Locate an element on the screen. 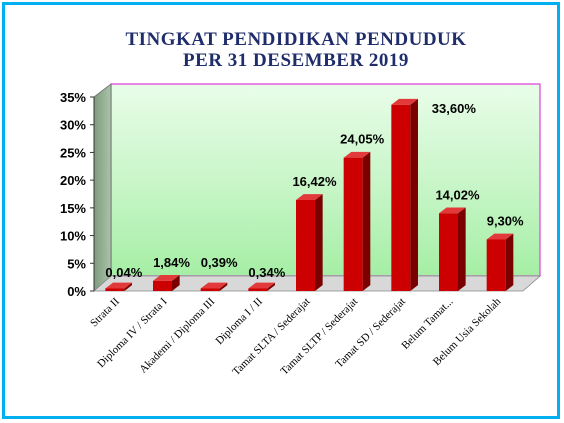 This screenshot has width=564, height=423. x-tick-label: Diploma I / II is located at coordinates (239, 321).